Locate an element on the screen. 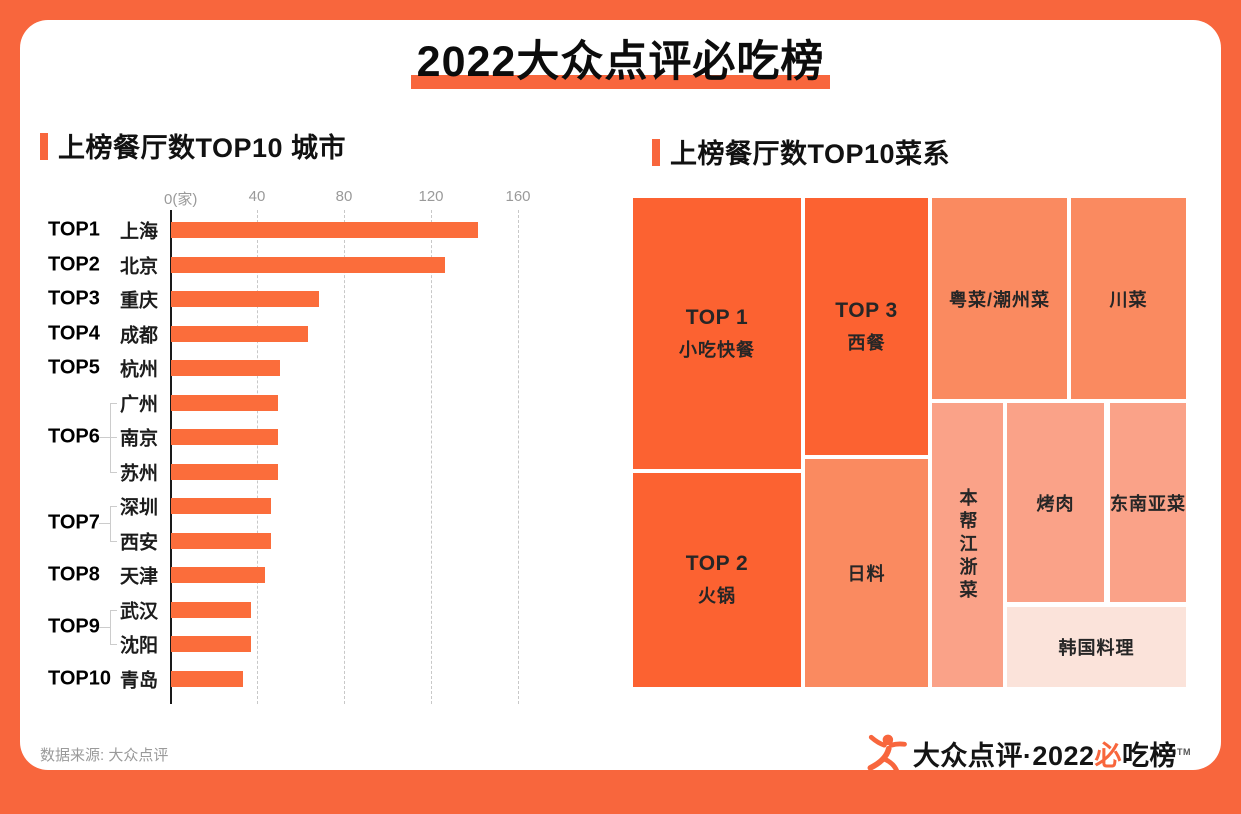 This screenshot has height=814, width=1241. section-heading-cities-text: 上榜餐厅数TOP10 城市 is located at coordinates (202, 148).